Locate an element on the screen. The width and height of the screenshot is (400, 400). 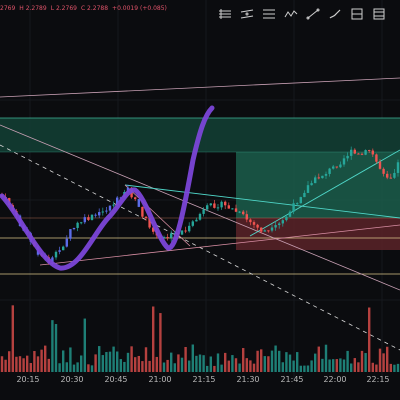
brush-tool-icon is located at coordinates (335, 14).